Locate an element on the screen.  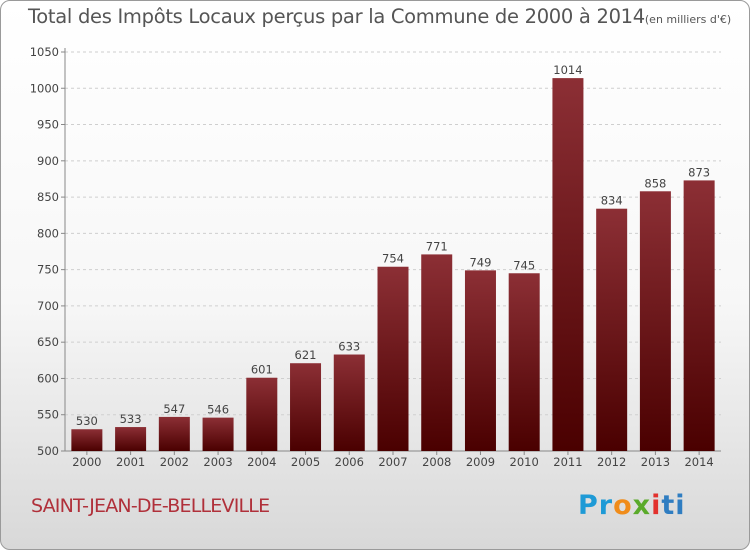
data-label: 530 is located at coordinates (87, 421).